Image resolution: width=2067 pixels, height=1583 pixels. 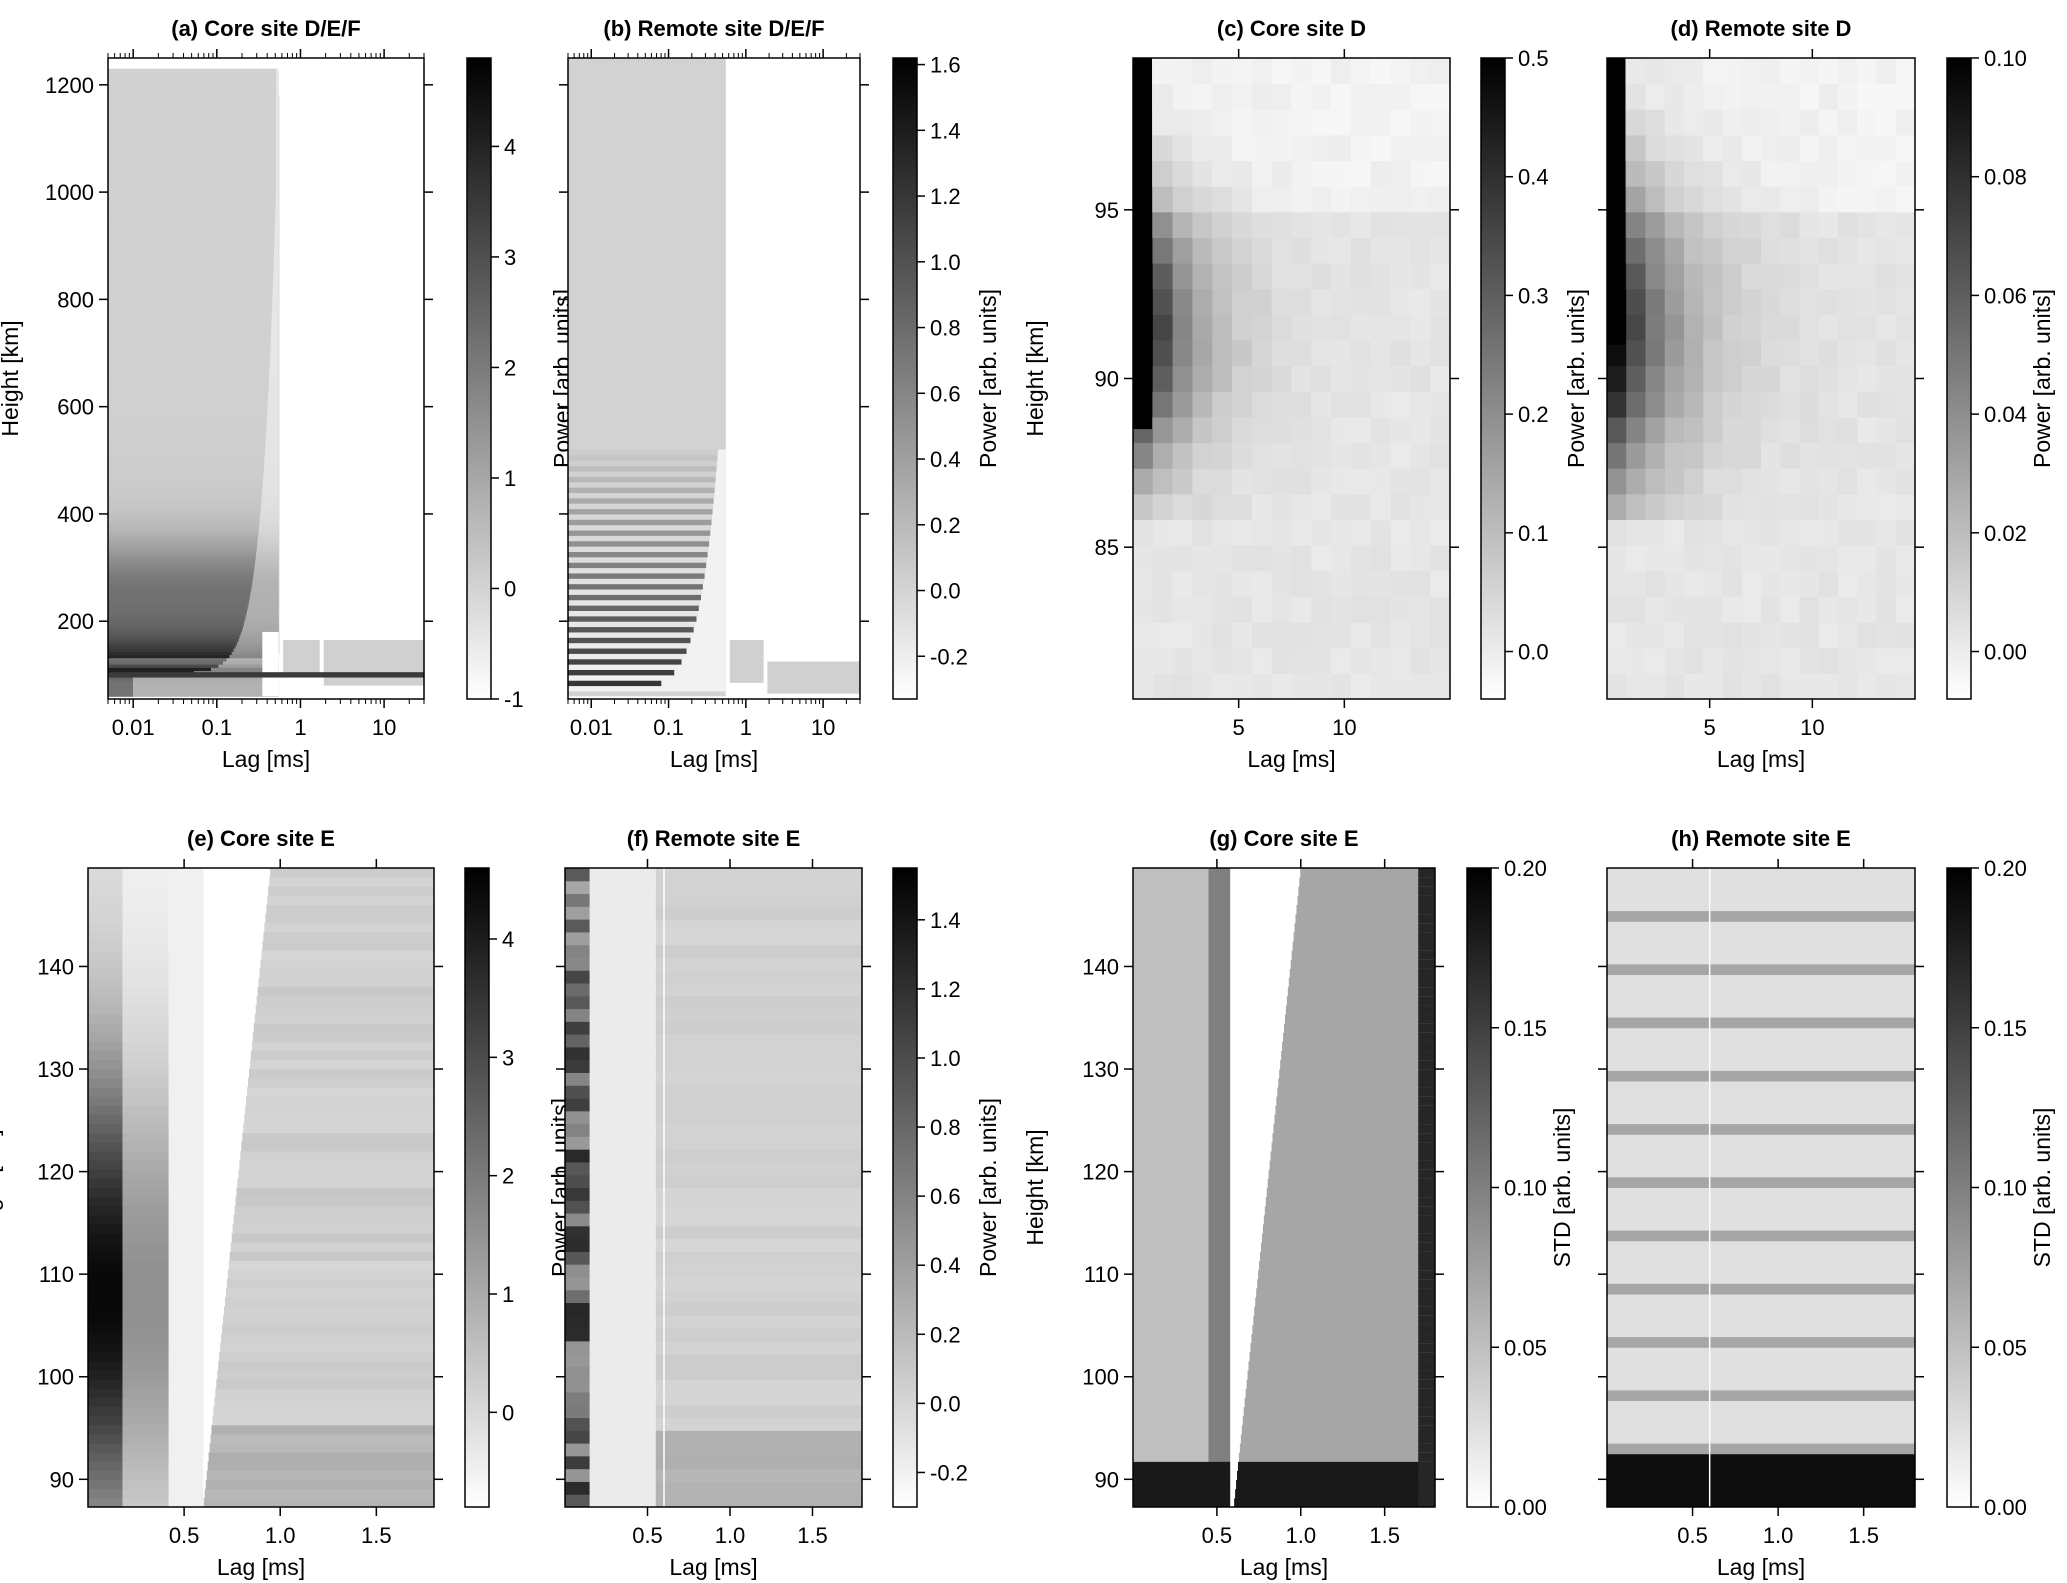 What do you see at coordinates (508, 1294) in the screenshot?
I see `colorbar-tick-label: 1` at bounding box center [508, 1294].